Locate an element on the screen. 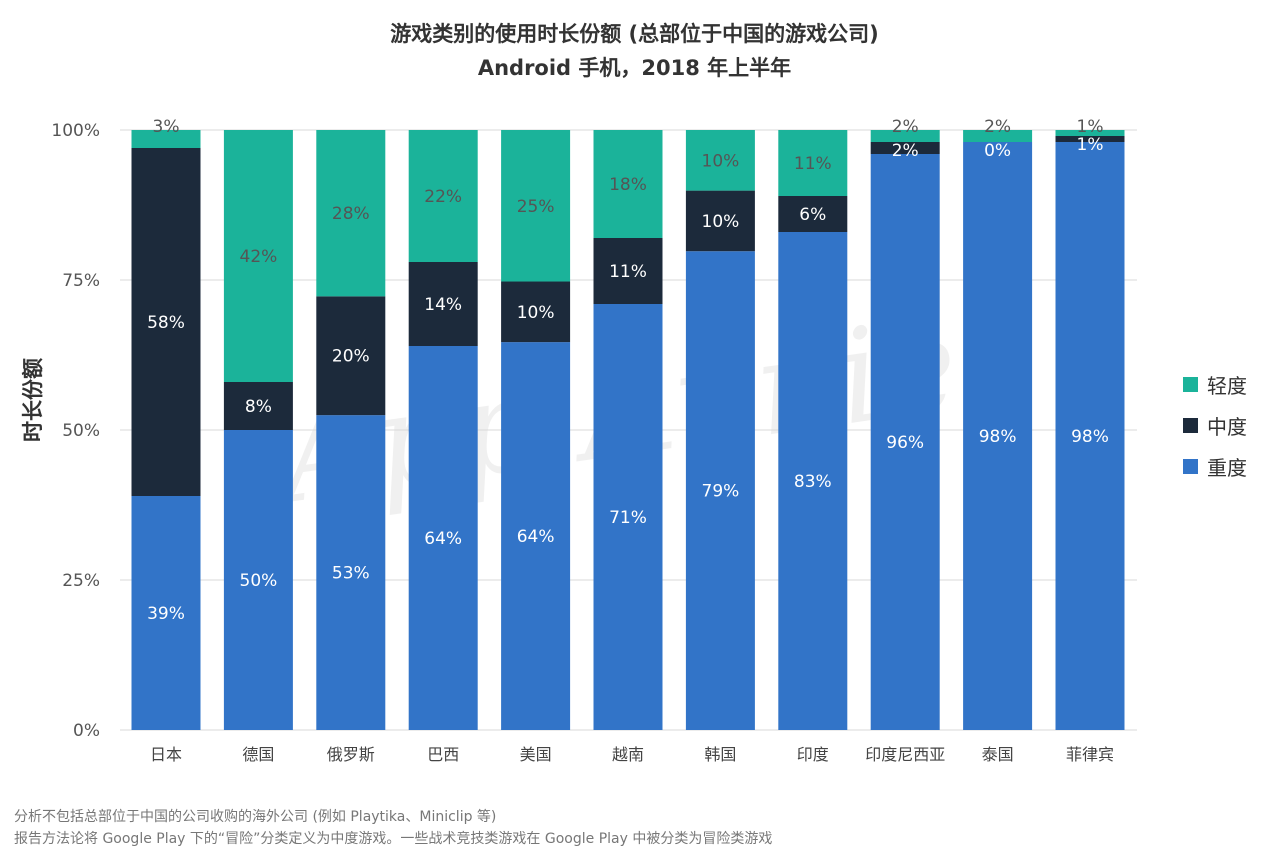  data-label: 22% is located at coordinates (443, 197).